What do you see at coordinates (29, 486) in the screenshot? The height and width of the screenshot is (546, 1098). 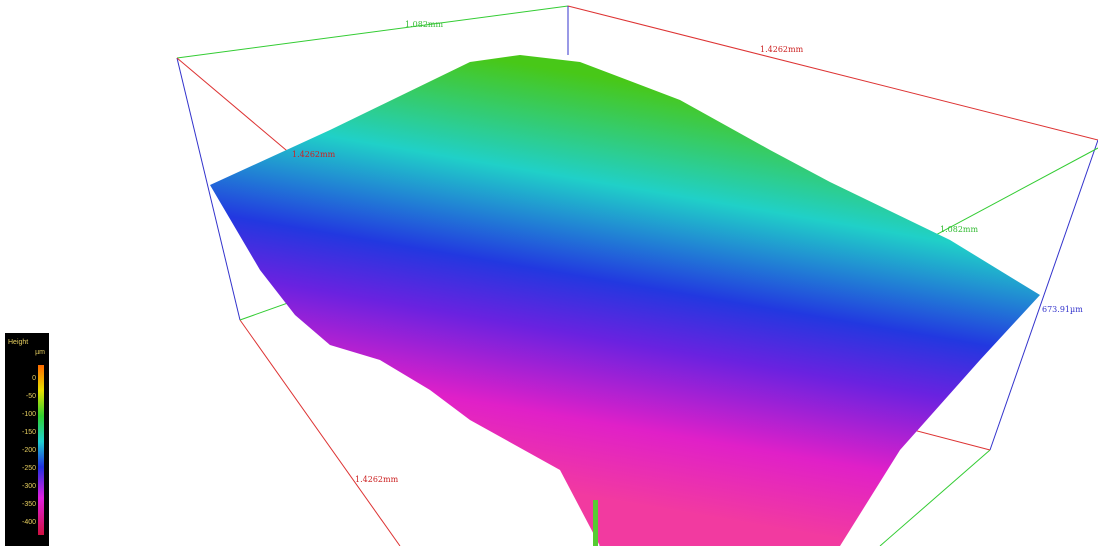 I see `colorbar-tick-label: -300` at bounding box center [29, 486].